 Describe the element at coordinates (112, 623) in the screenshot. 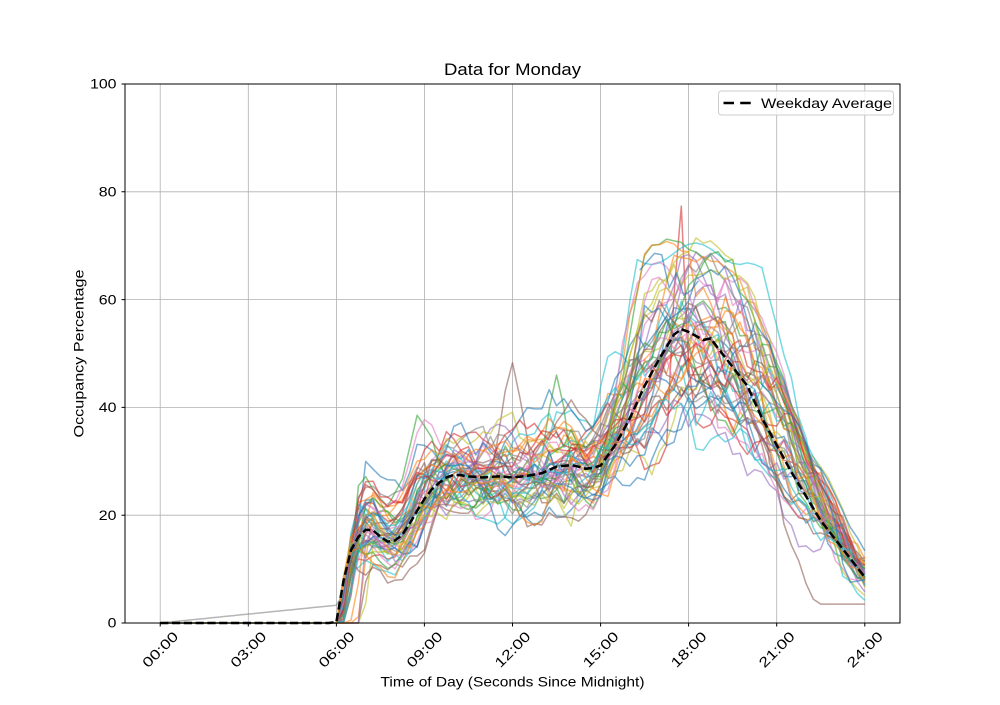

I see `svg-text: 0` at that location.